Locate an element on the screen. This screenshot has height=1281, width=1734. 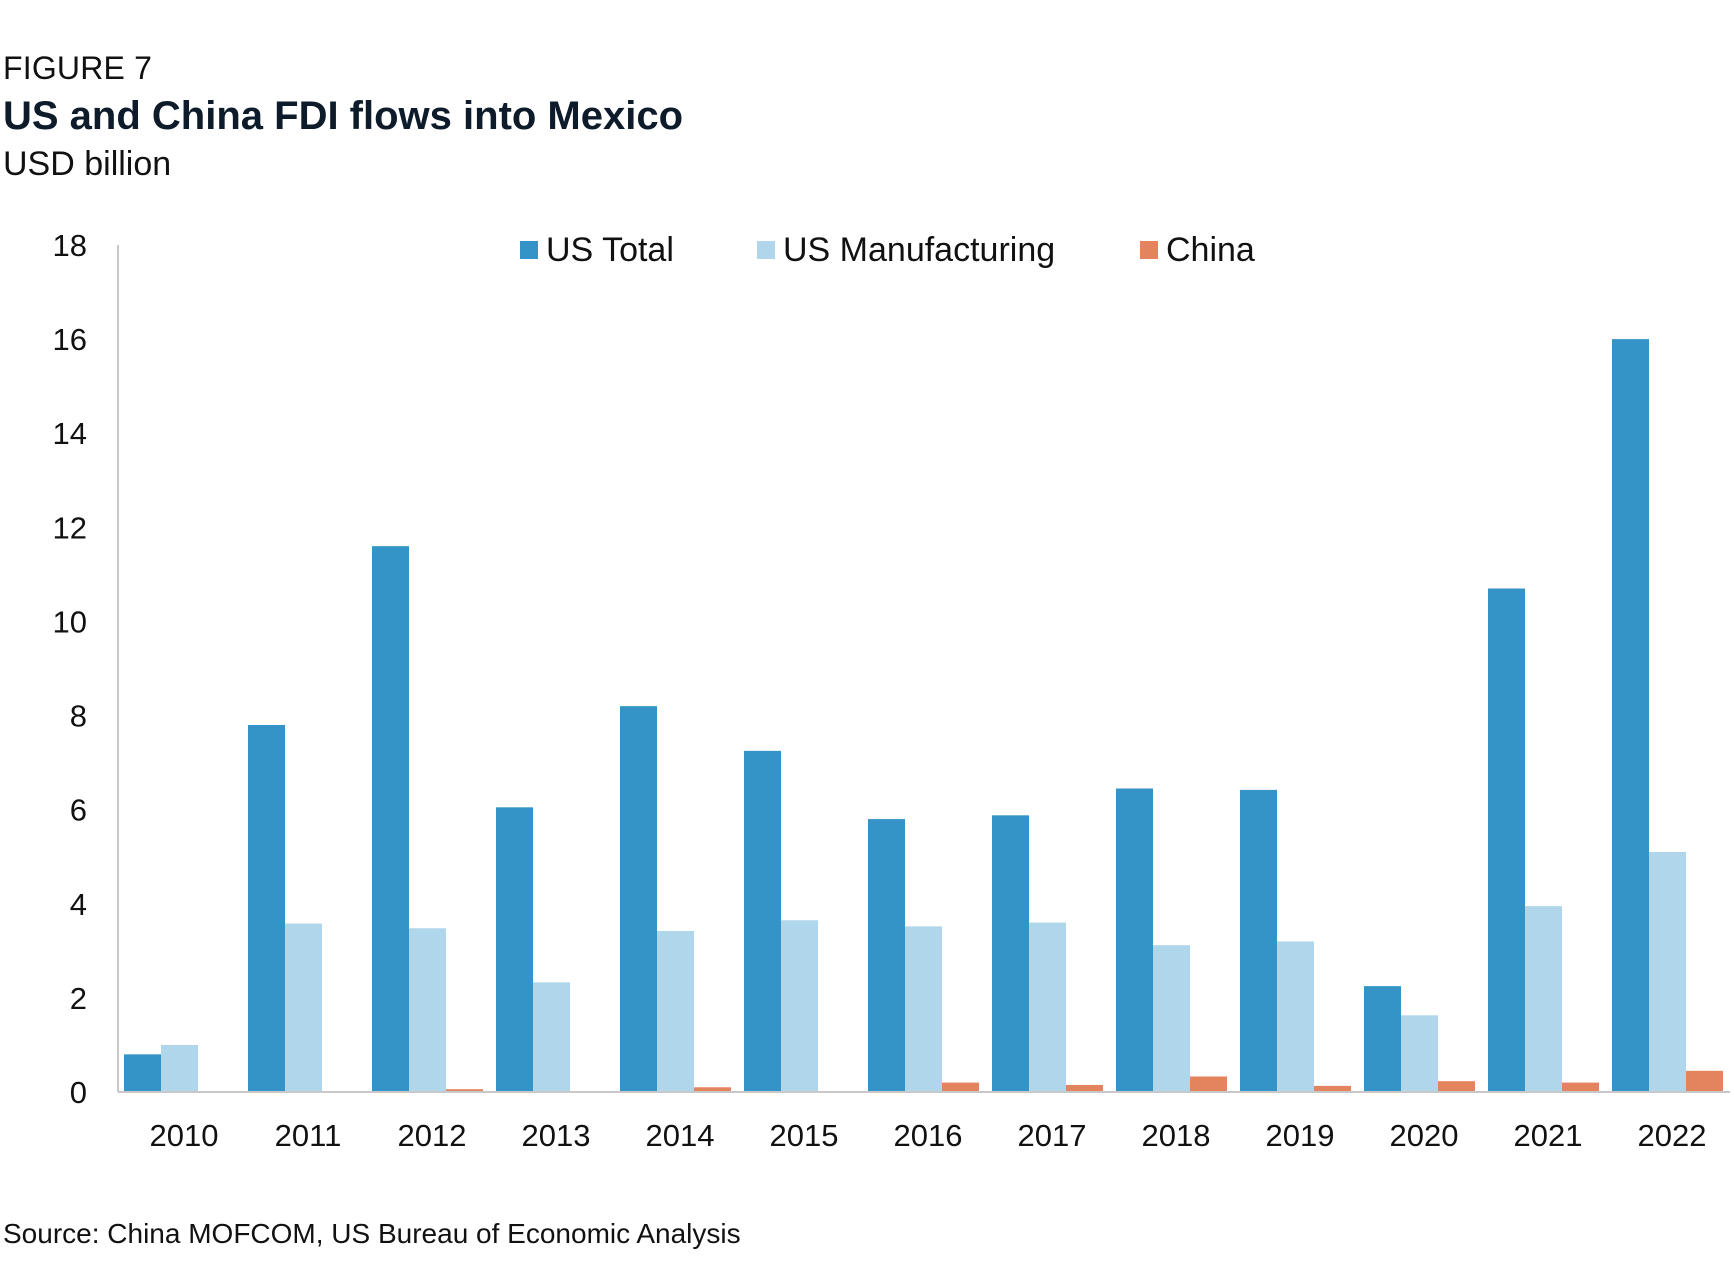
bar-us-total-2011 is located at coordinates (266, 908).